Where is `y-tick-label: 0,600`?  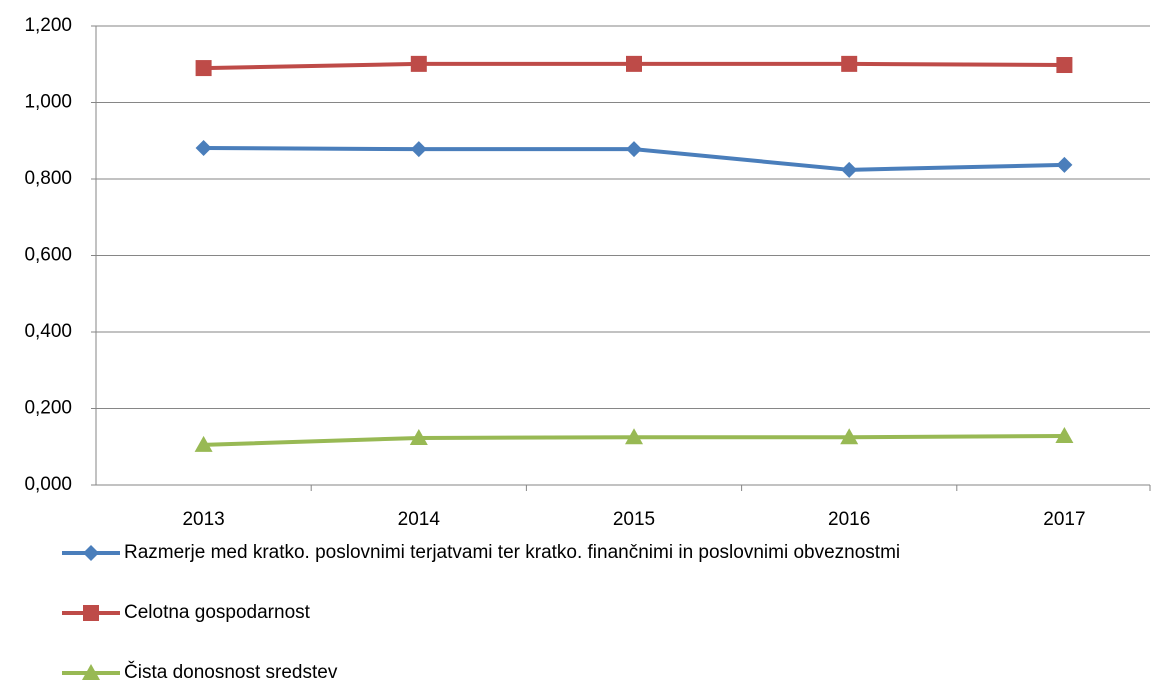 y-tick-label: 0,600 is located at coordinates (48, 255).